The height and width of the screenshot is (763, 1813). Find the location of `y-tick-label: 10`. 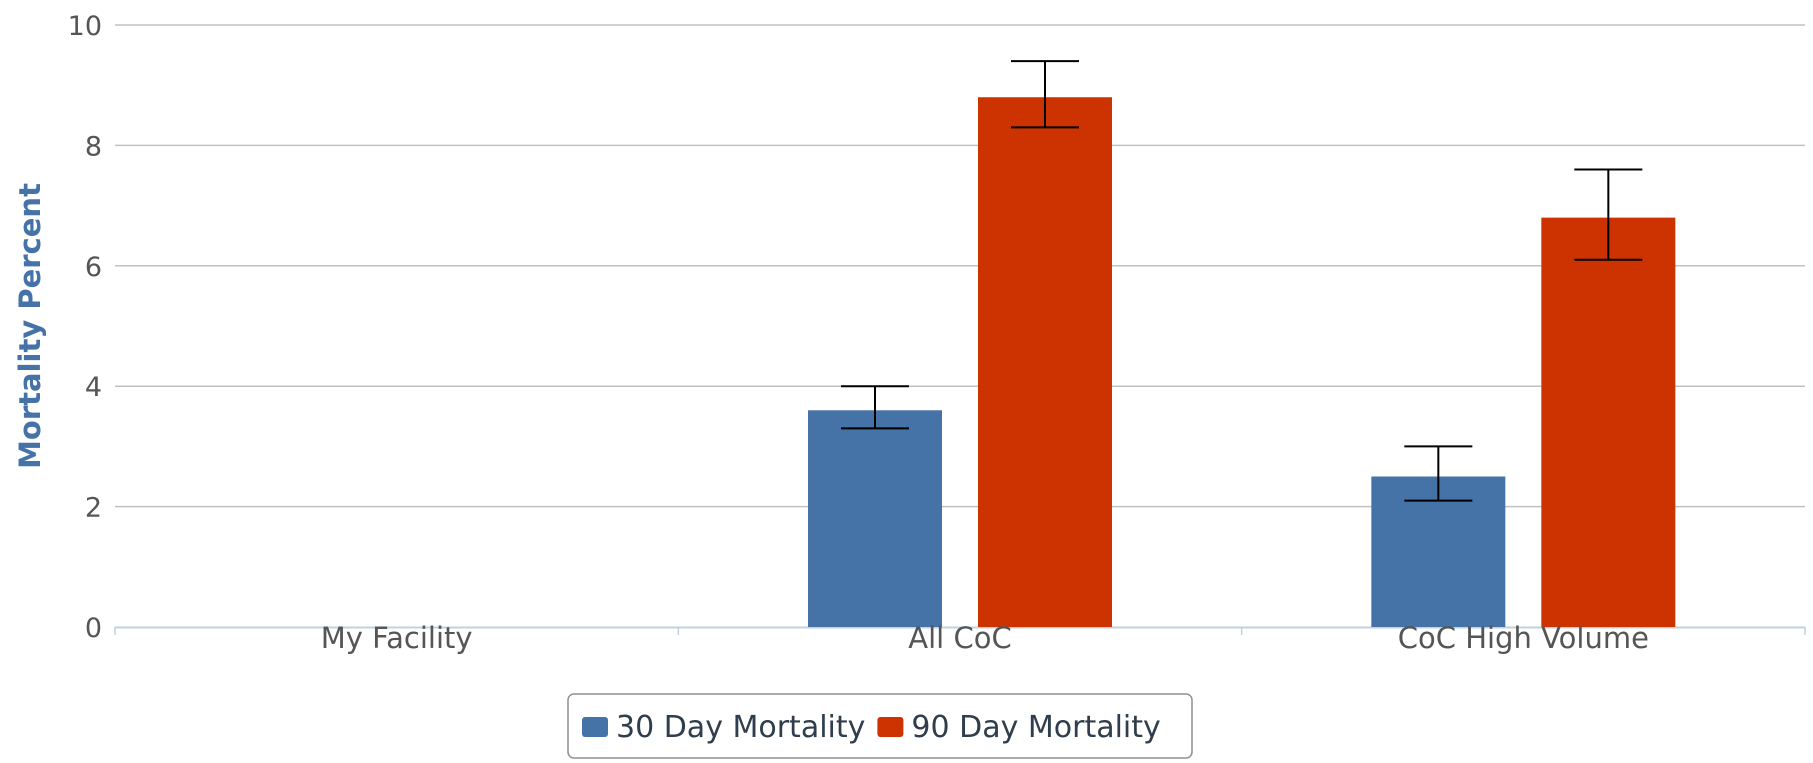

y-tick-label: 10 is located at coordinates (85, 26).